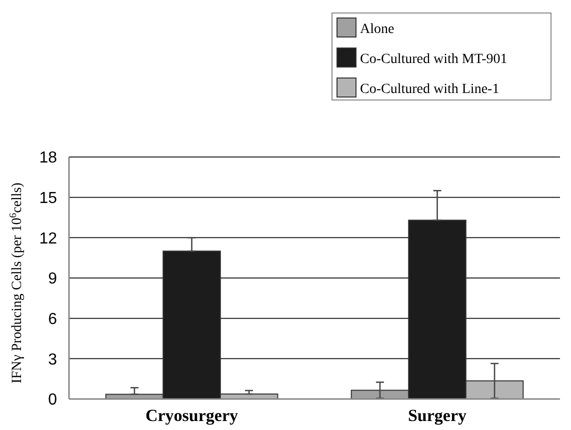 The image size is (571, 430). Describe the element at coordinates (430, 89) in the screenshot. I see `legend-label: Co-Cultured with Line-1` at that location.